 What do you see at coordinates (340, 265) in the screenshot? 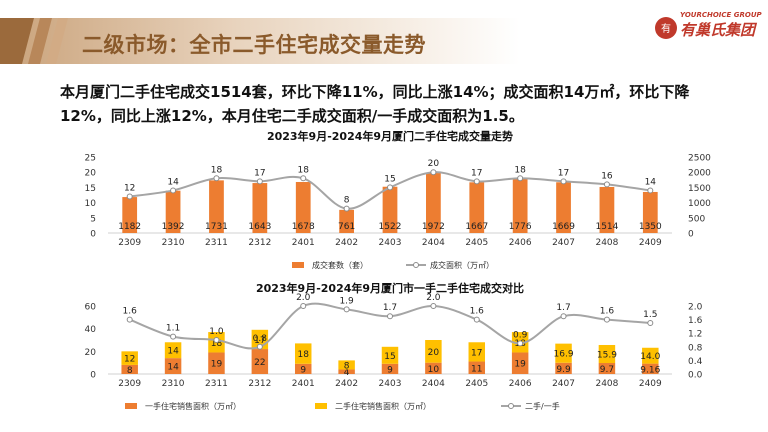
I see `legend-label: 成交套数（套）` at bounding box center [340, 265].